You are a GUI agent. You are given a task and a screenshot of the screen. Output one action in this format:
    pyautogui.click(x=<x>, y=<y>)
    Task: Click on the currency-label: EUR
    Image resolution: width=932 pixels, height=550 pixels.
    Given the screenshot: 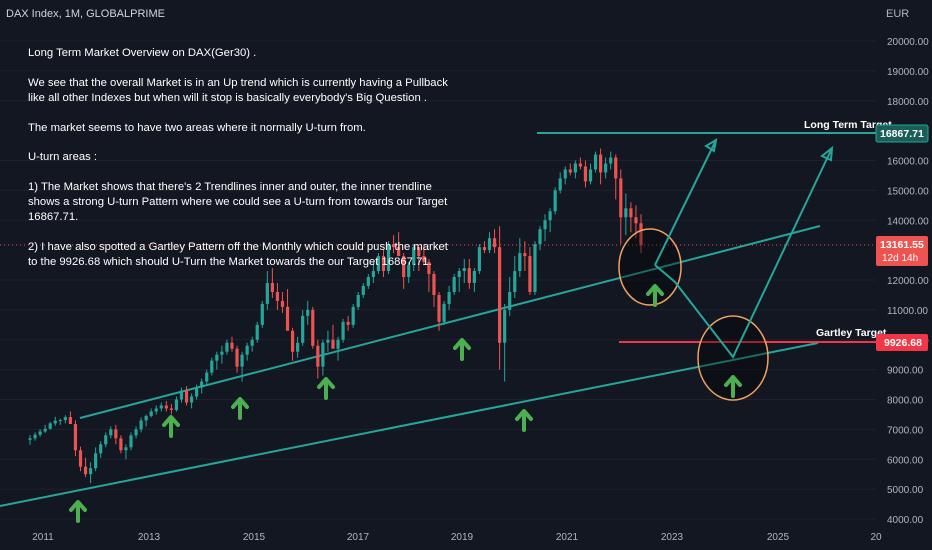 What is the action you would take?
    pyautogui.click(x=898, y=14)
    